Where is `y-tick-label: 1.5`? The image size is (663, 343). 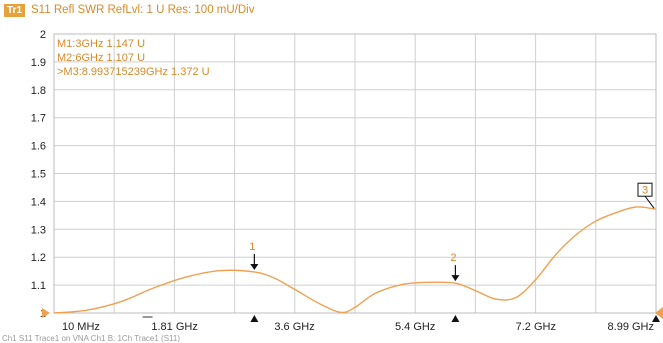
y-tick-label: 1.5 is located at coordinates (38, 175).